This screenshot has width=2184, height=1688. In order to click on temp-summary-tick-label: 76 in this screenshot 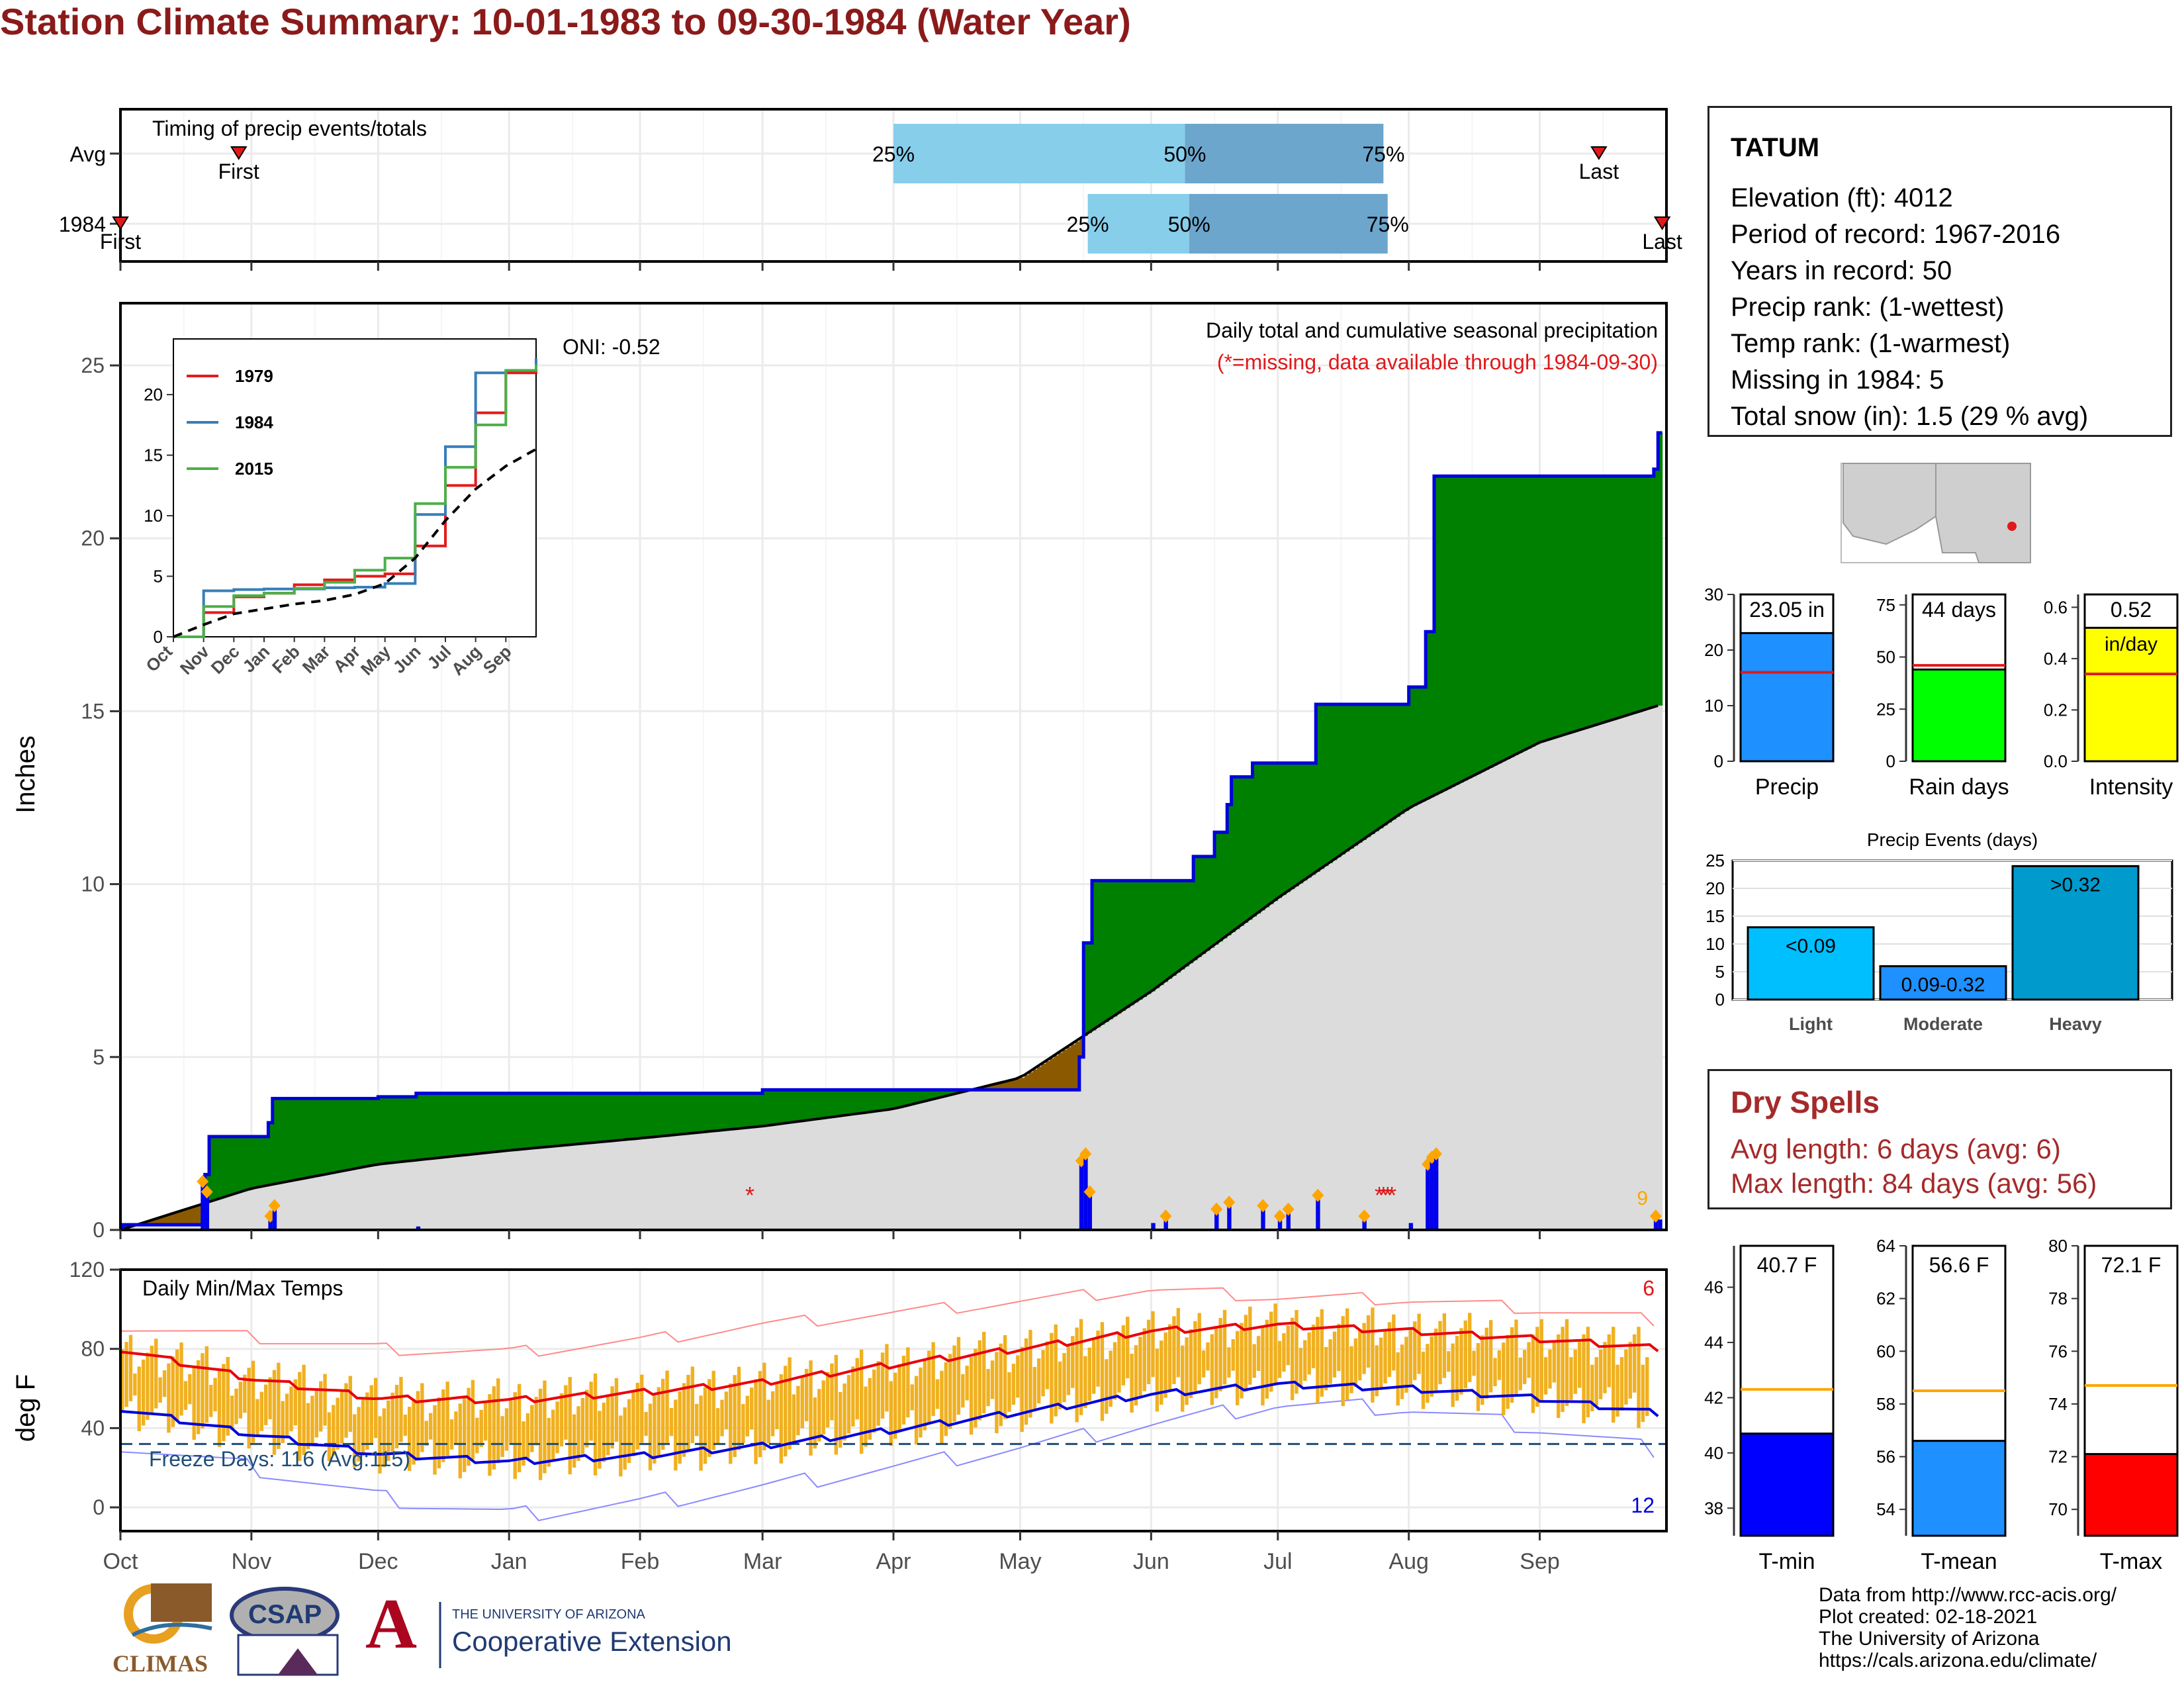, I will do `click(2058, 1351)`.